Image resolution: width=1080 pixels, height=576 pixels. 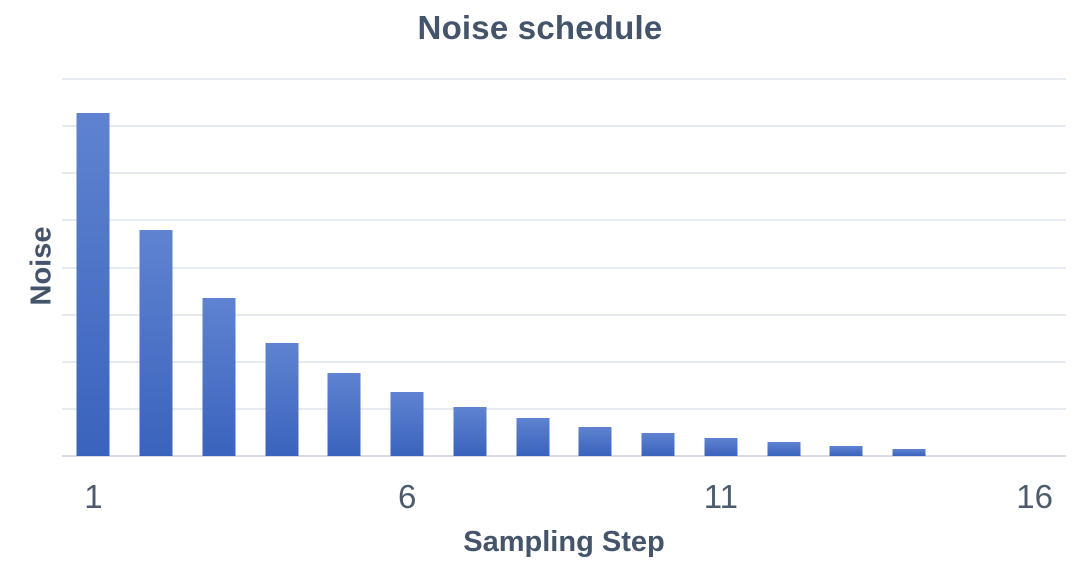 What do you see at coordinates (721, 496) in the screenshot?
I see `x-tick-label-11: 11` at bounding box center [721, 496].